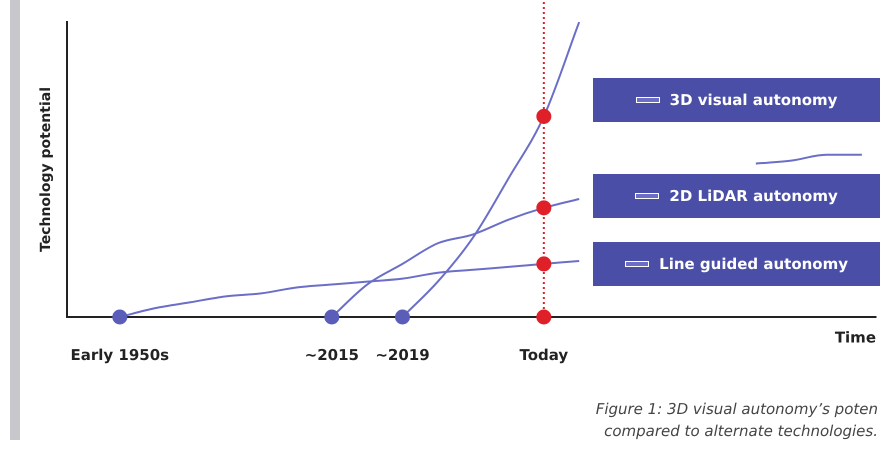  I want to click on name-box: 2D LiDAR autonomy, so click(736, 196).